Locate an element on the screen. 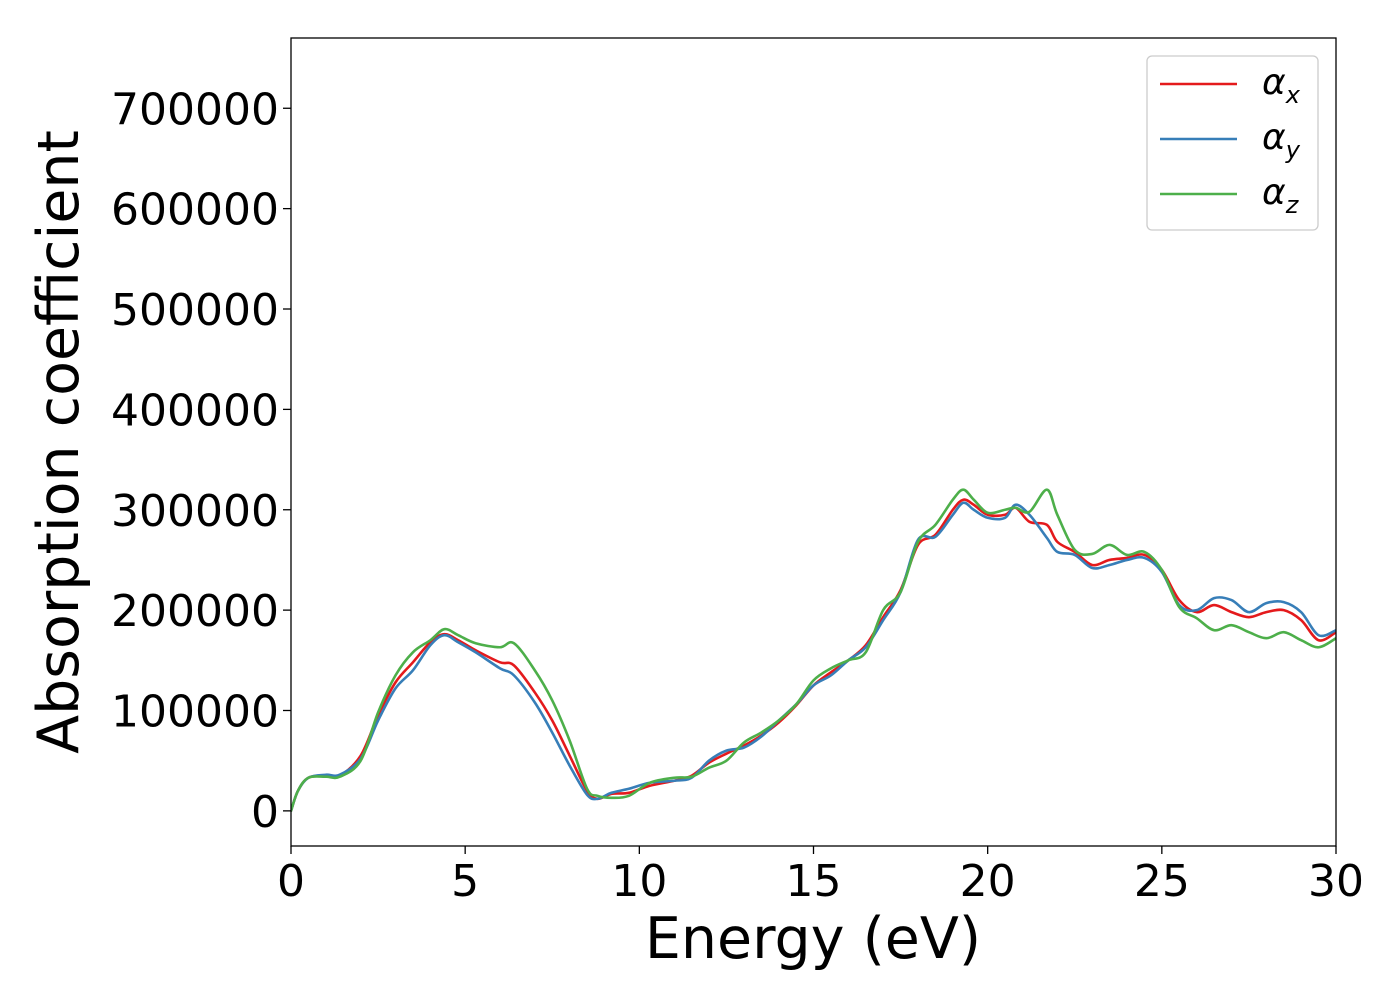 The width and height of the screenshot is (1400, 1000). y-tick-label: 500000 is located at coordinates (195, 310).